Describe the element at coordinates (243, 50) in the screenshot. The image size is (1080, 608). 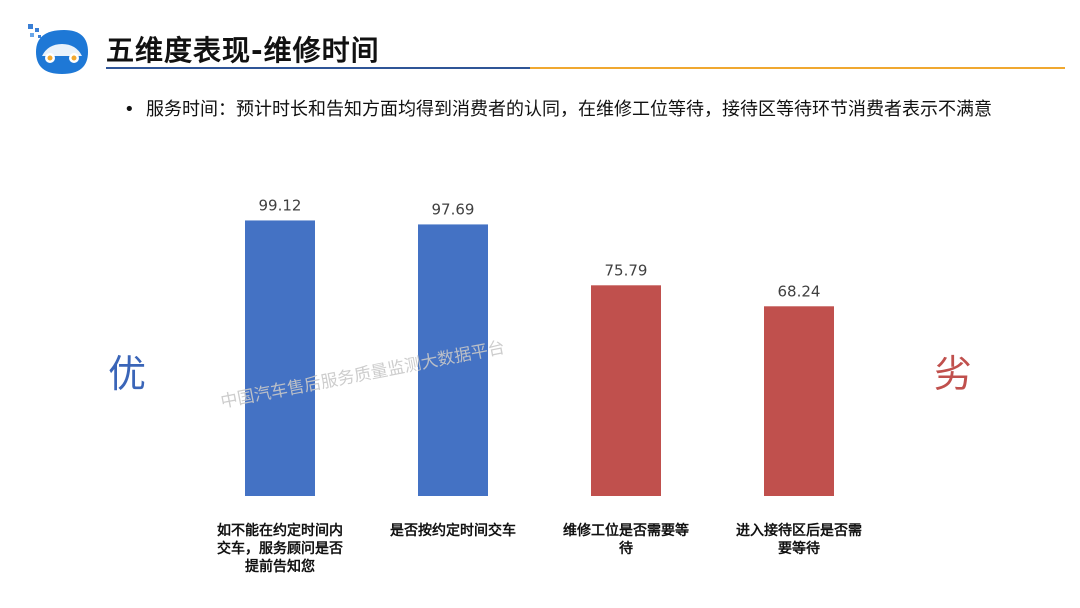
I see `page-title: 五维度表现-维修时间` at that location.